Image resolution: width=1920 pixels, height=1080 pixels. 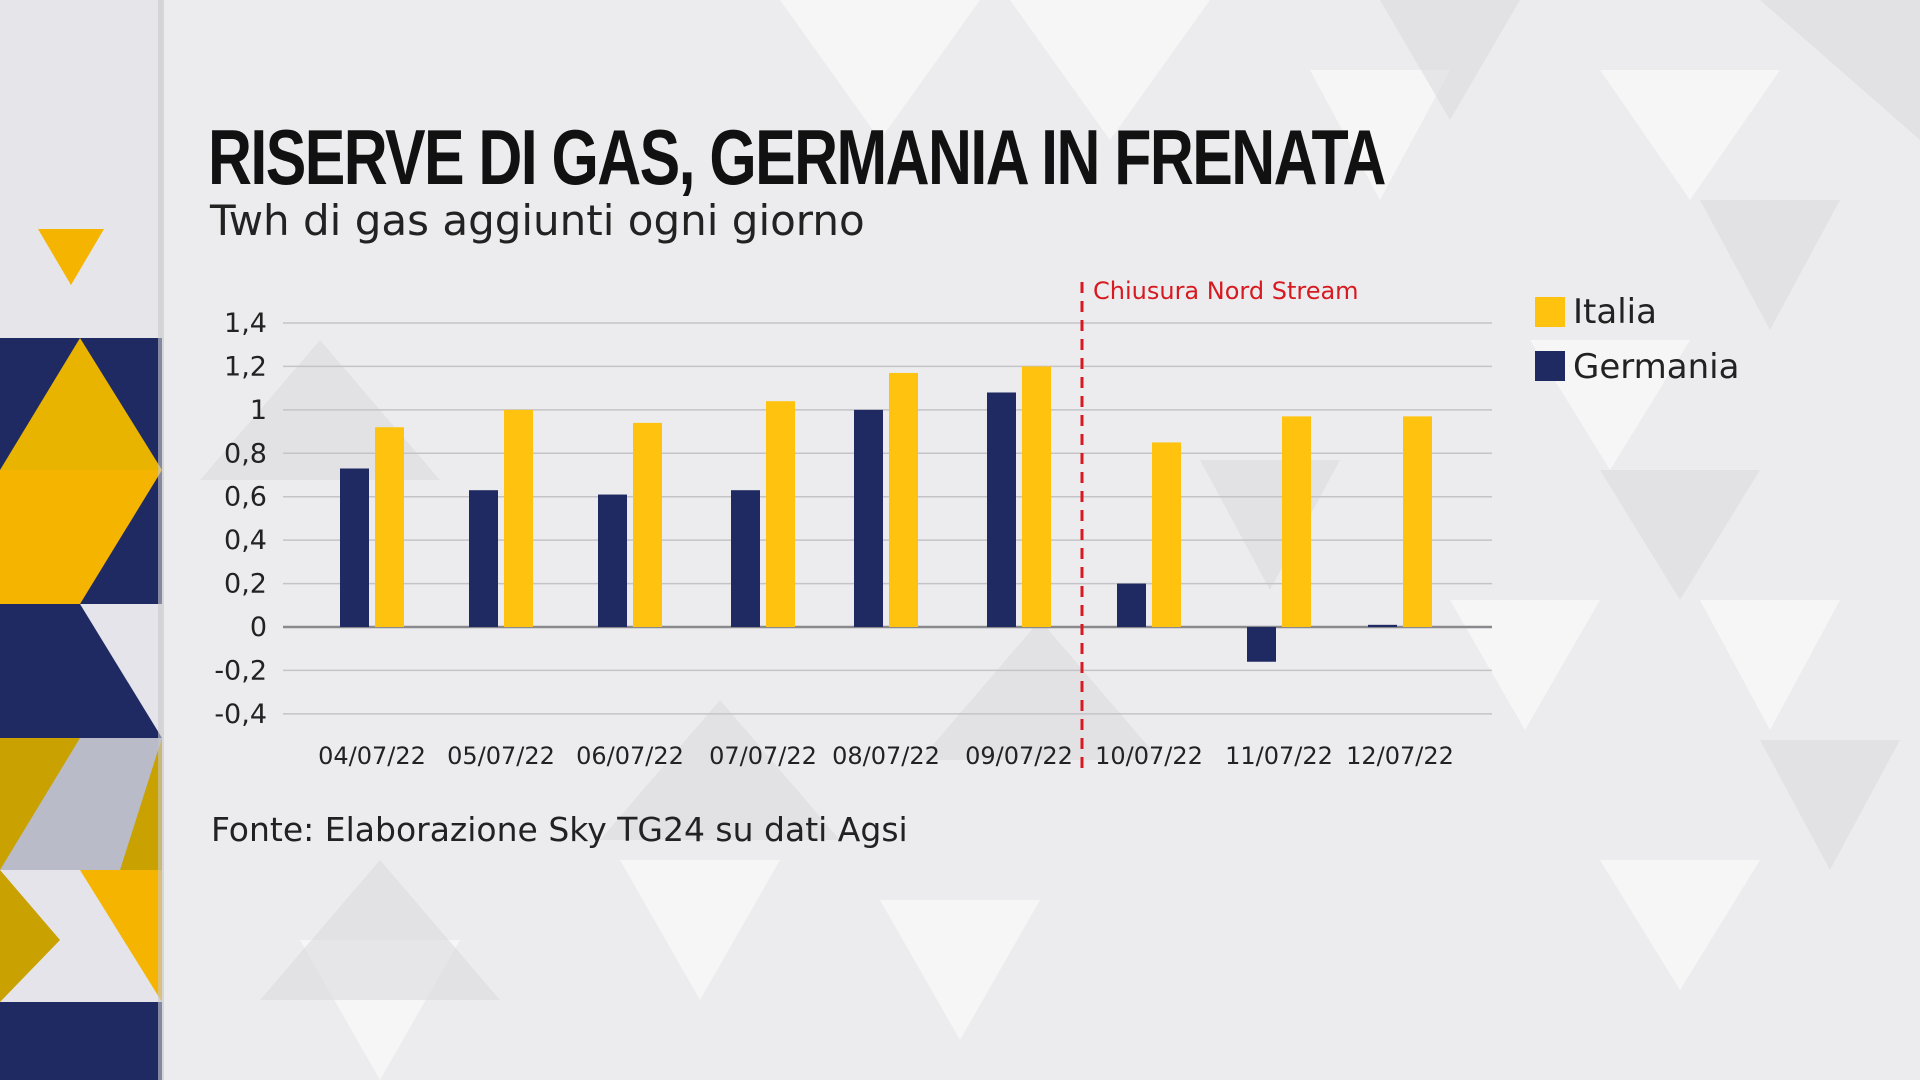 I want to click on left-band, so click(x=81, y=709).